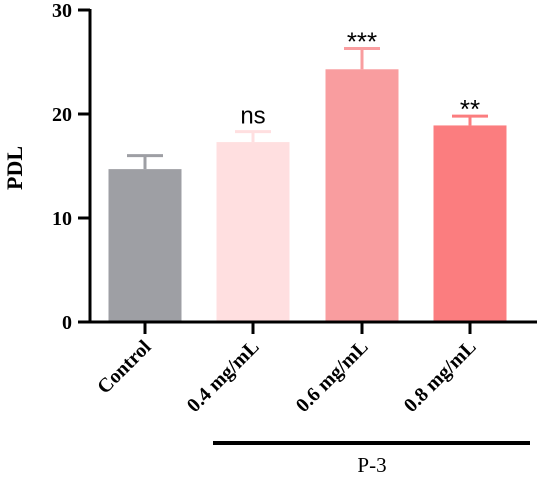  What do you see at coordinates (62, 115) in the screenshot?
I see `y-tick-label: 20` at bounding box center [62, 115].